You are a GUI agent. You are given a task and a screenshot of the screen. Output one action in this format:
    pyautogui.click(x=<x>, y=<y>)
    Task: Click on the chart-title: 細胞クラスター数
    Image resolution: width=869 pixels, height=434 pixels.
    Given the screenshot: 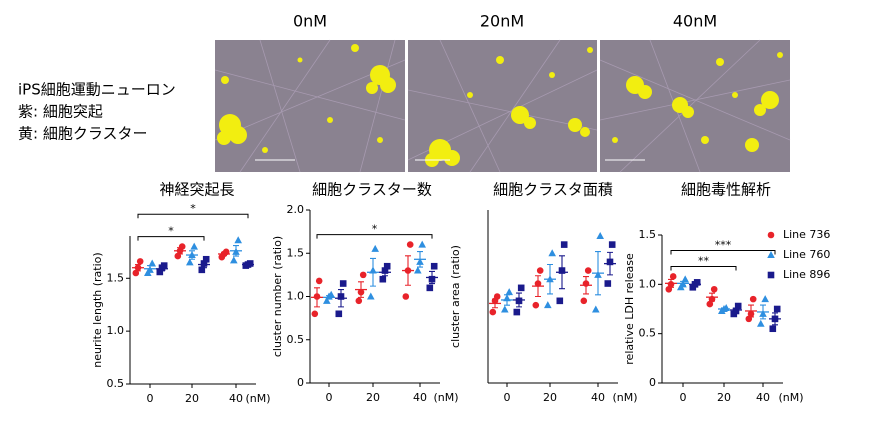 What is the action you would take?
    pyautogui.click(x=372, y=190)
    